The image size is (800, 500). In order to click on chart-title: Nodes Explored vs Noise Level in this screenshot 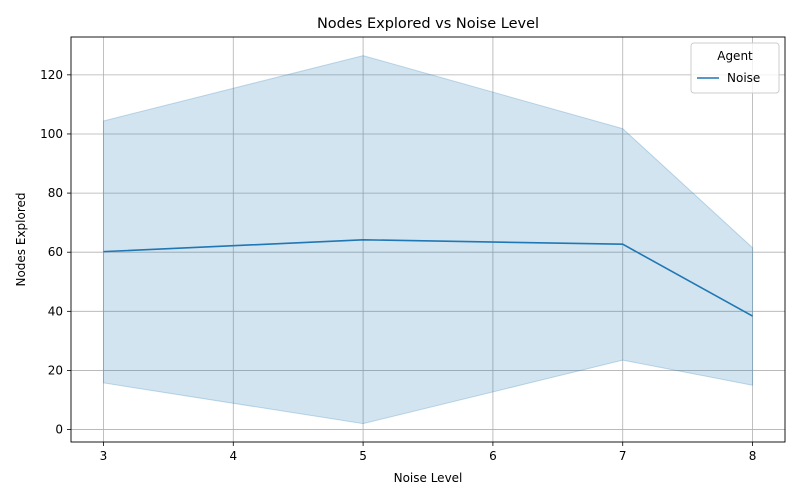, I will do `click(428, 24)`.